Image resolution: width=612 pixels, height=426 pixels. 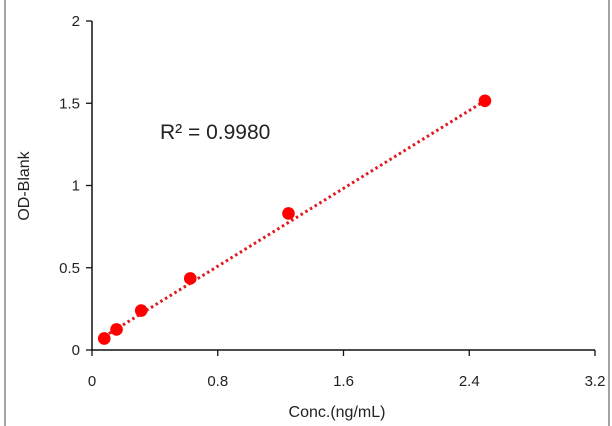 I want to click on y-tick-label: 0, so click(x=76, y=350).